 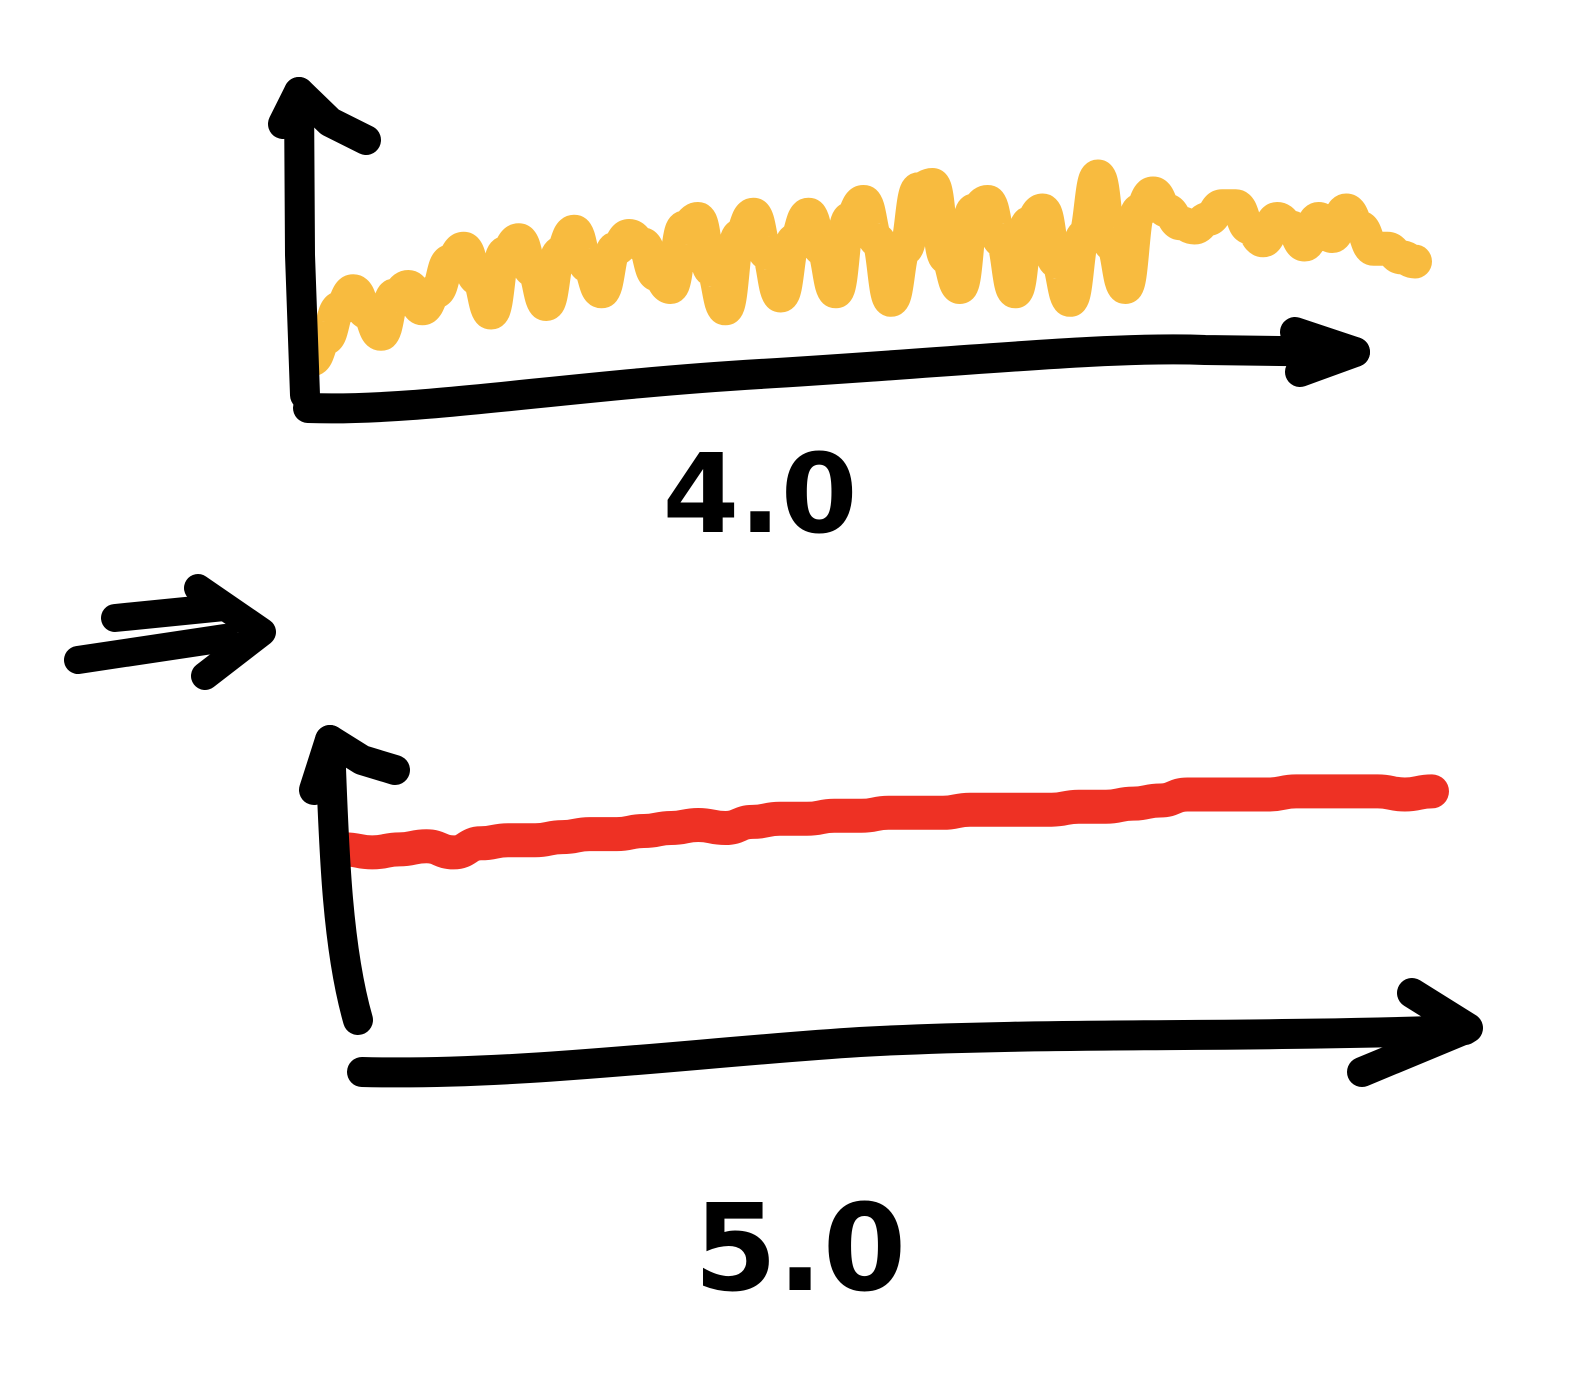 What do you see at coordinates (151, 649) in the screenshot?
I see `double-arrow-lower-stroke` at bounding box center [151, 649].